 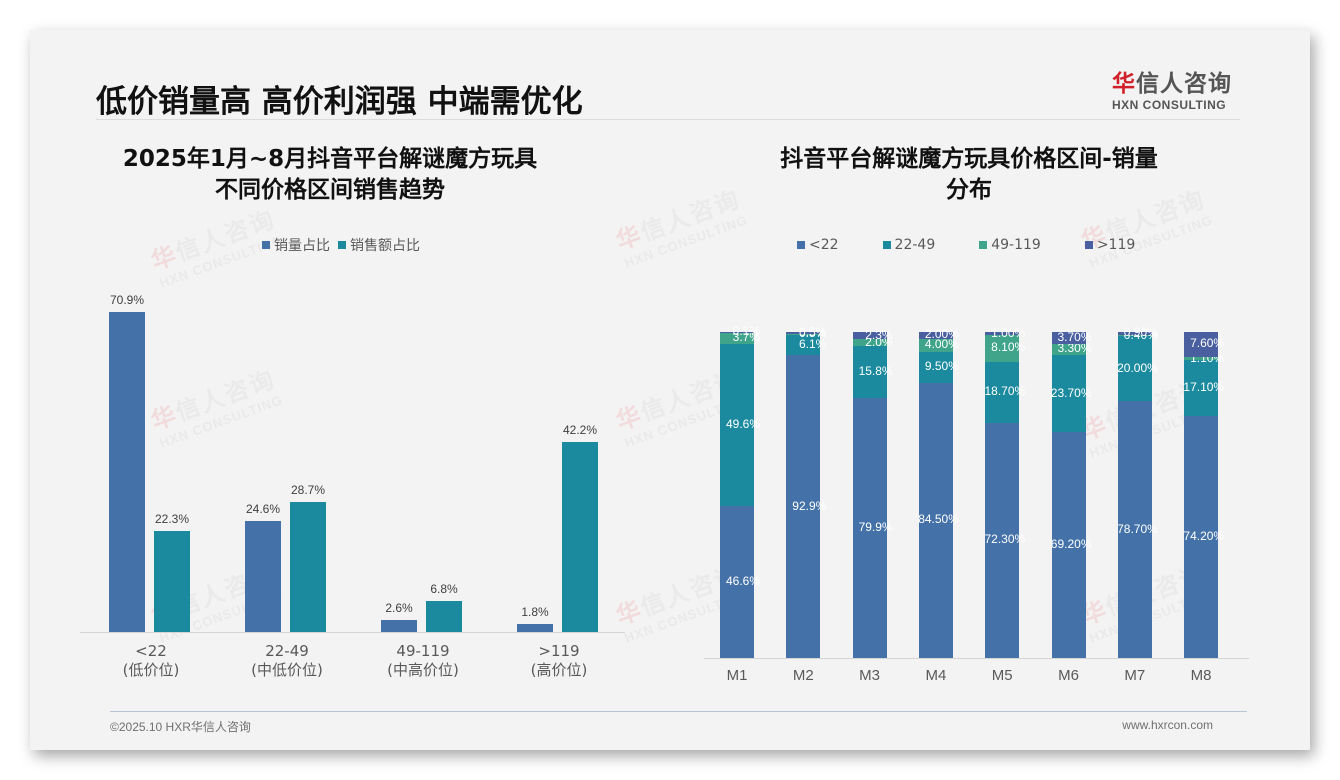 What do you see at coordinates (824, 245) in the screenshot?
I see `legend-label: <22` at bounding box center [824, 245].